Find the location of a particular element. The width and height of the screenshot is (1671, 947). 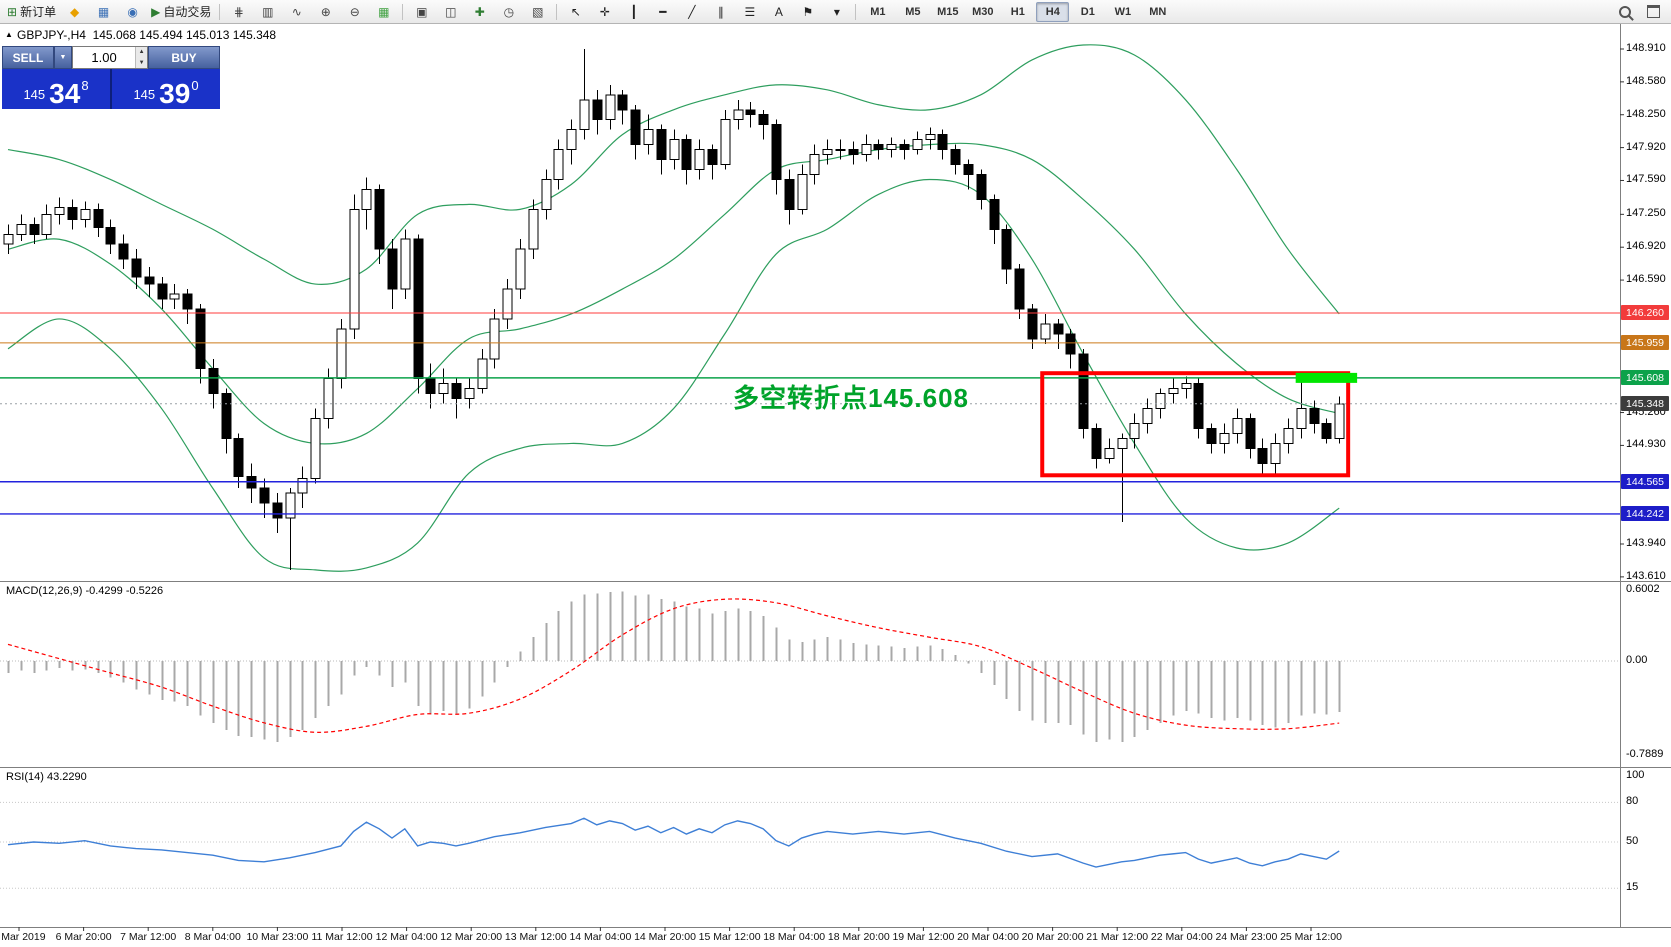

crosshair-icon: ✛ is located at coordinates (604, 11).